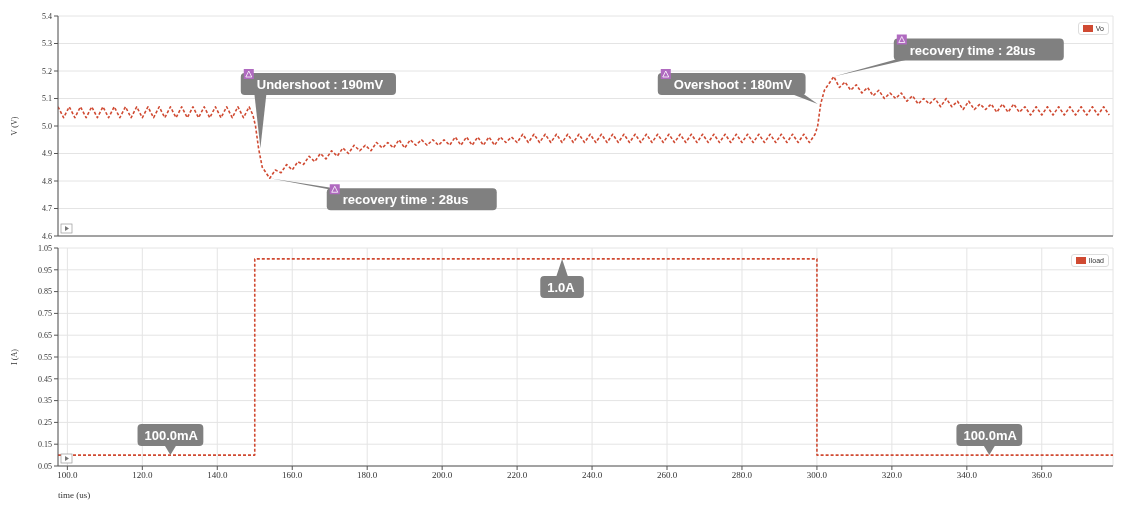 This screenshot has width=1133, height=506. I want to click on x-tick-label: 280.0, so click(742, 475).